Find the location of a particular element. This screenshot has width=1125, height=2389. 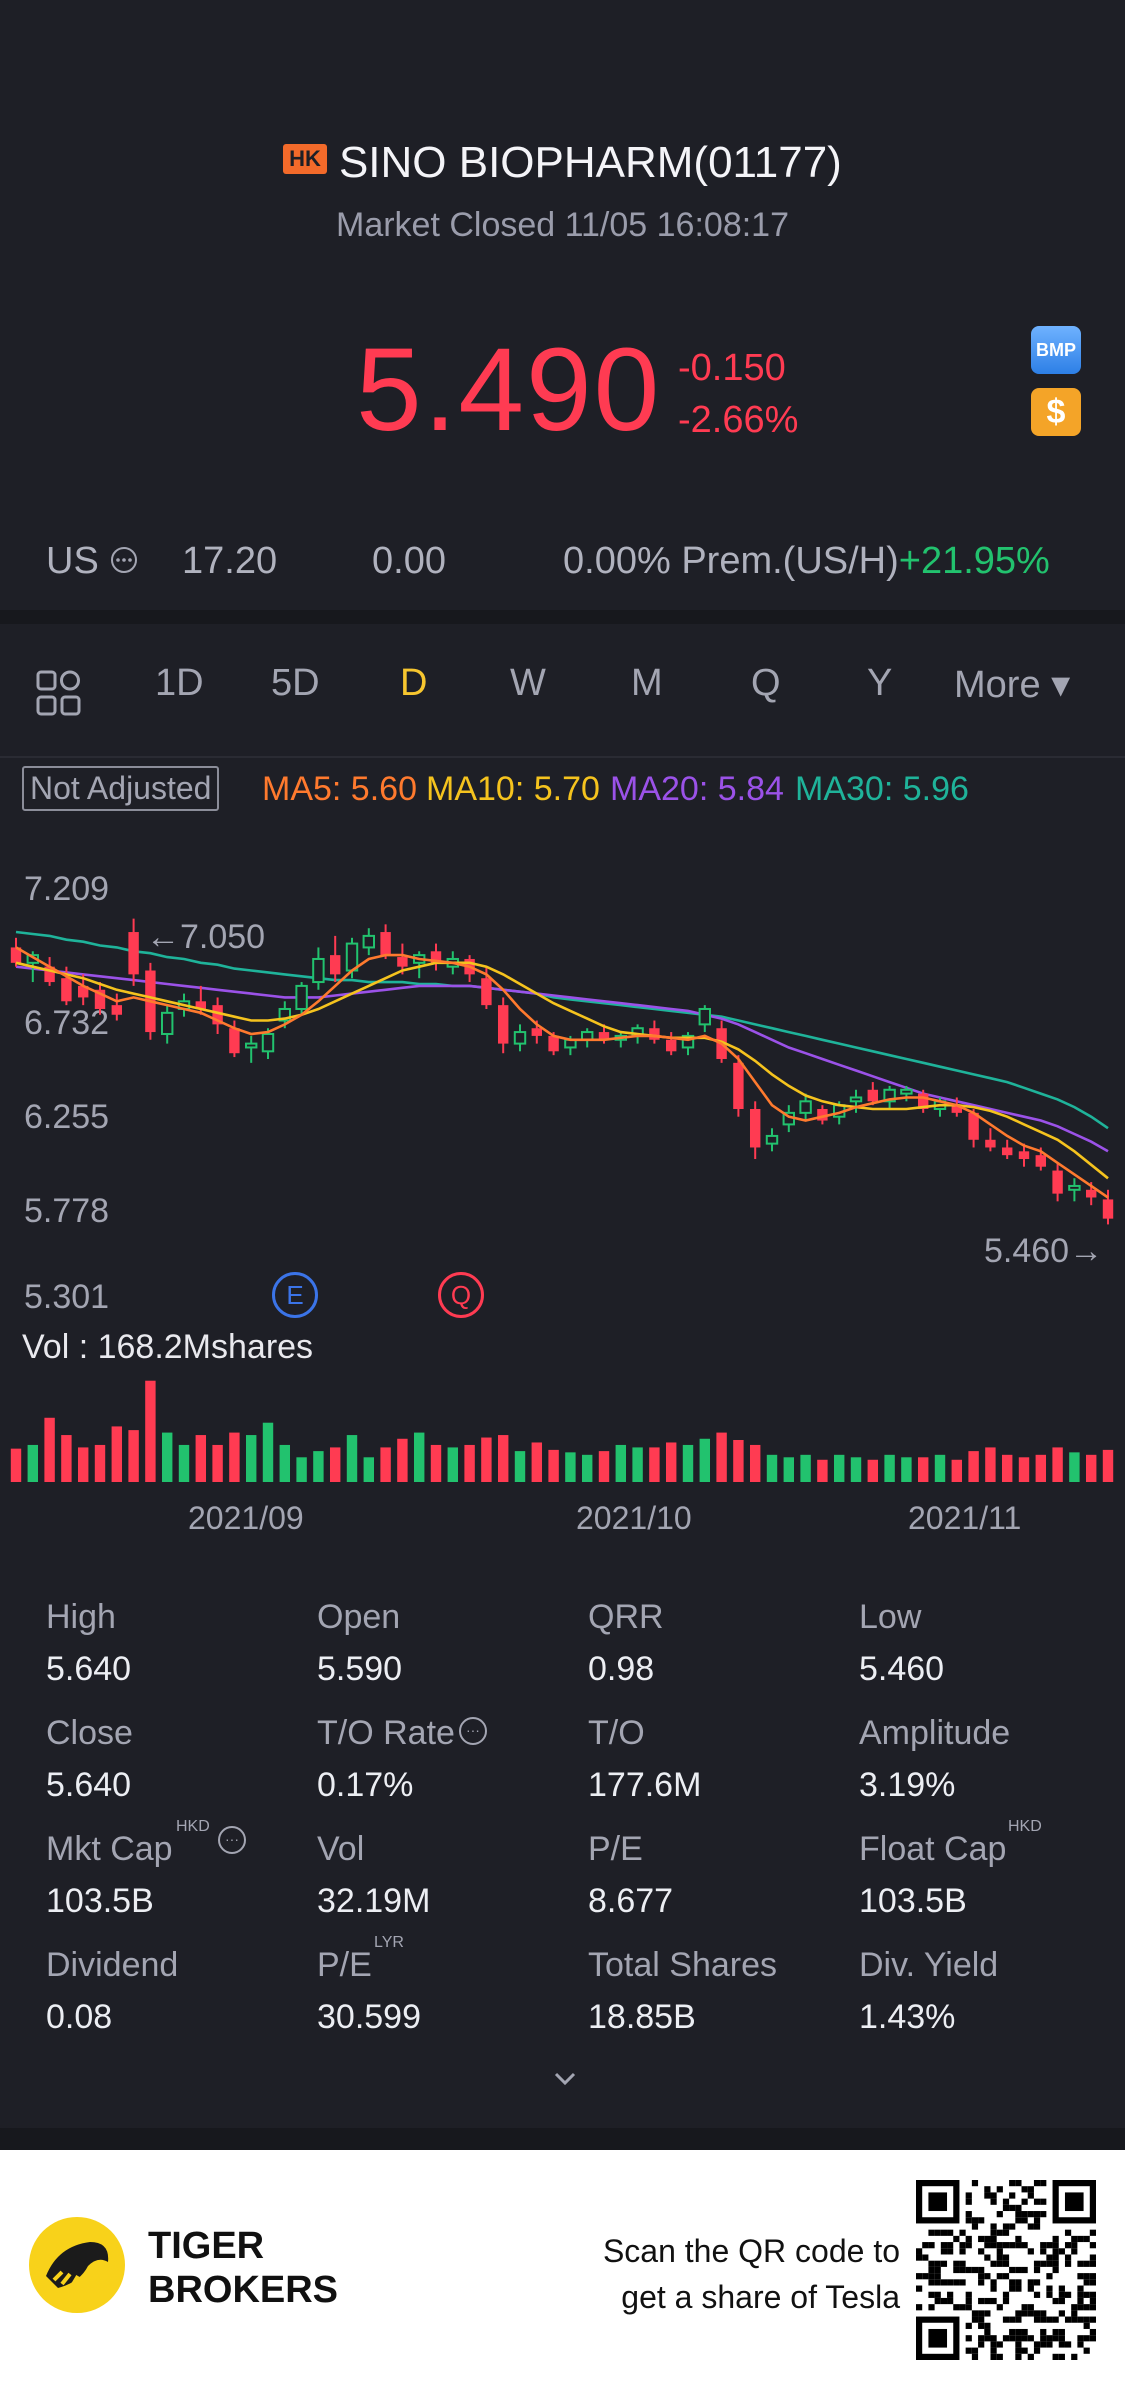

tab-month: M is located at coordinates (647, 683).